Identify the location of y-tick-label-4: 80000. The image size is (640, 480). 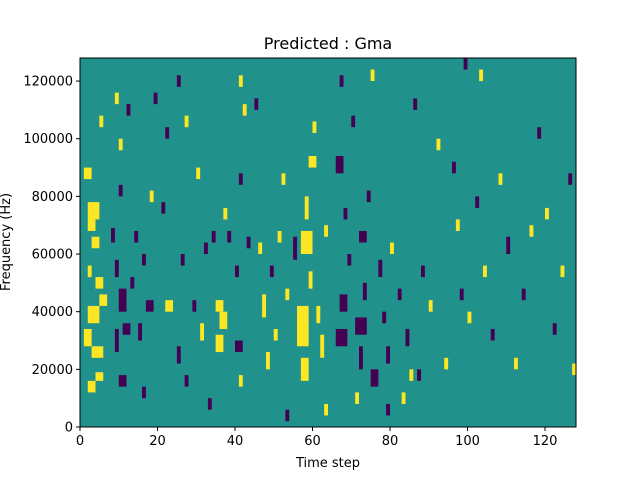
(52, 197).